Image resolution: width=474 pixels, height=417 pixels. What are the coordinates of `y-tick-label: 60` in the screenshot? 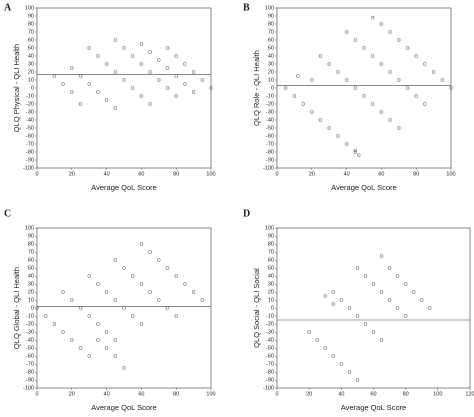 It's located at (271, 40).